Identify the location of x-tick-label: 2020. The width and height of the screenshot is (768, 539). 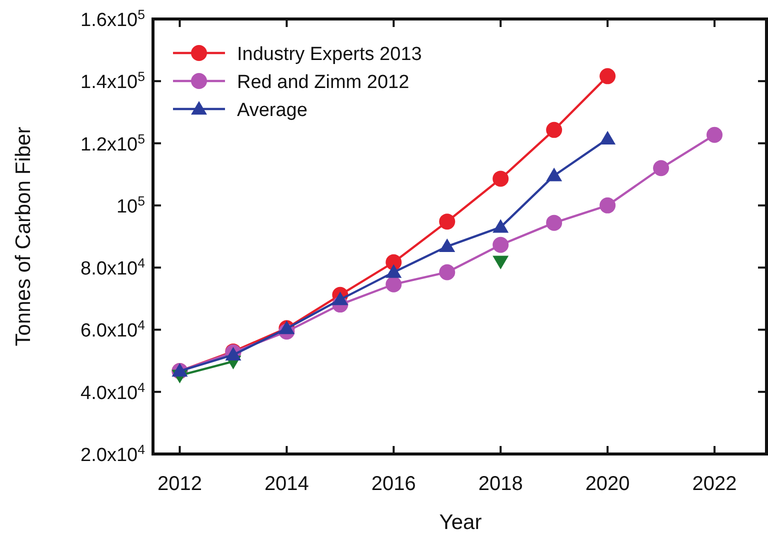
(607, 484).